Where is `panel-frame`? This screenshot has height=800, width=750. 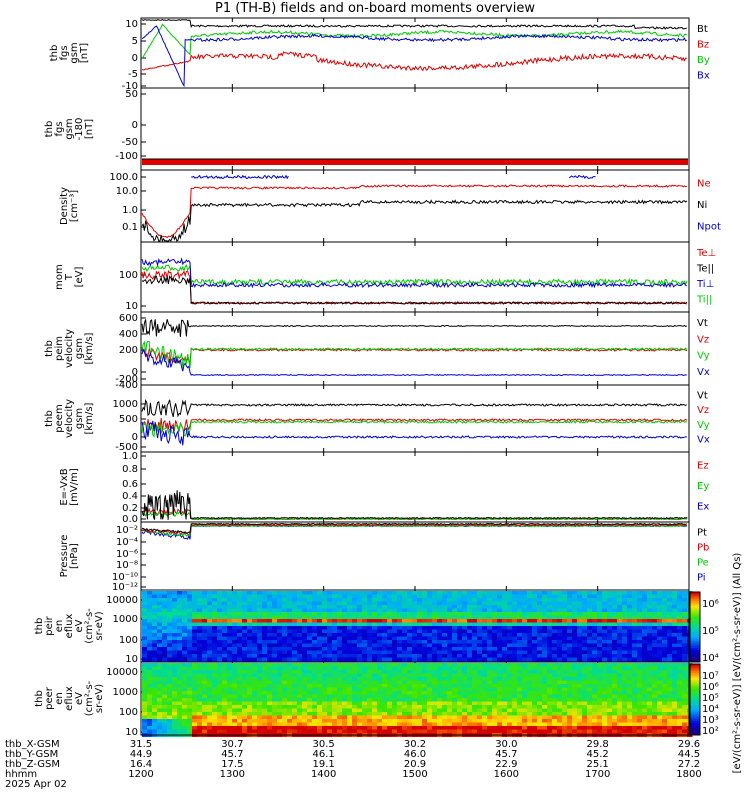 panel-frame is located at coordinates (415, 53).